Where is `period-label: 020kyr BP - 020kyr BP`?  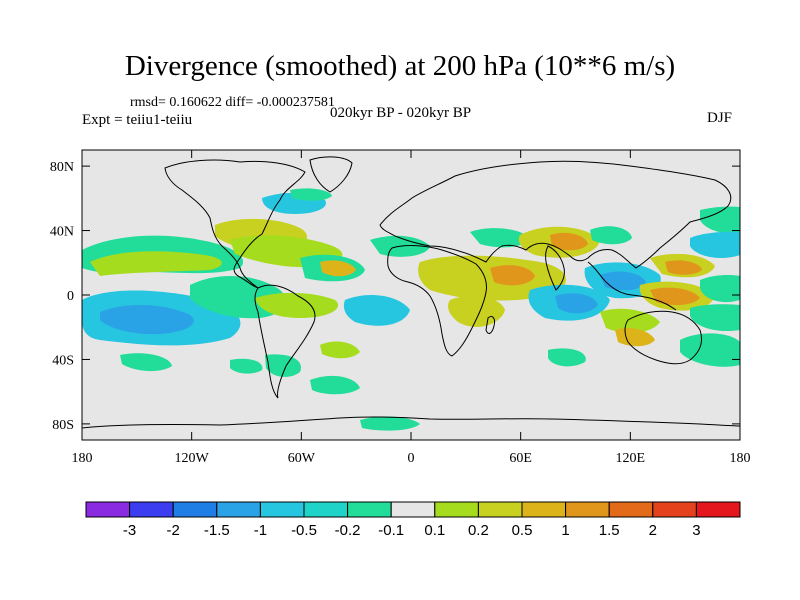 period-label: 020kyr BP - 020kyr BP is located at coordinates (401, 113).